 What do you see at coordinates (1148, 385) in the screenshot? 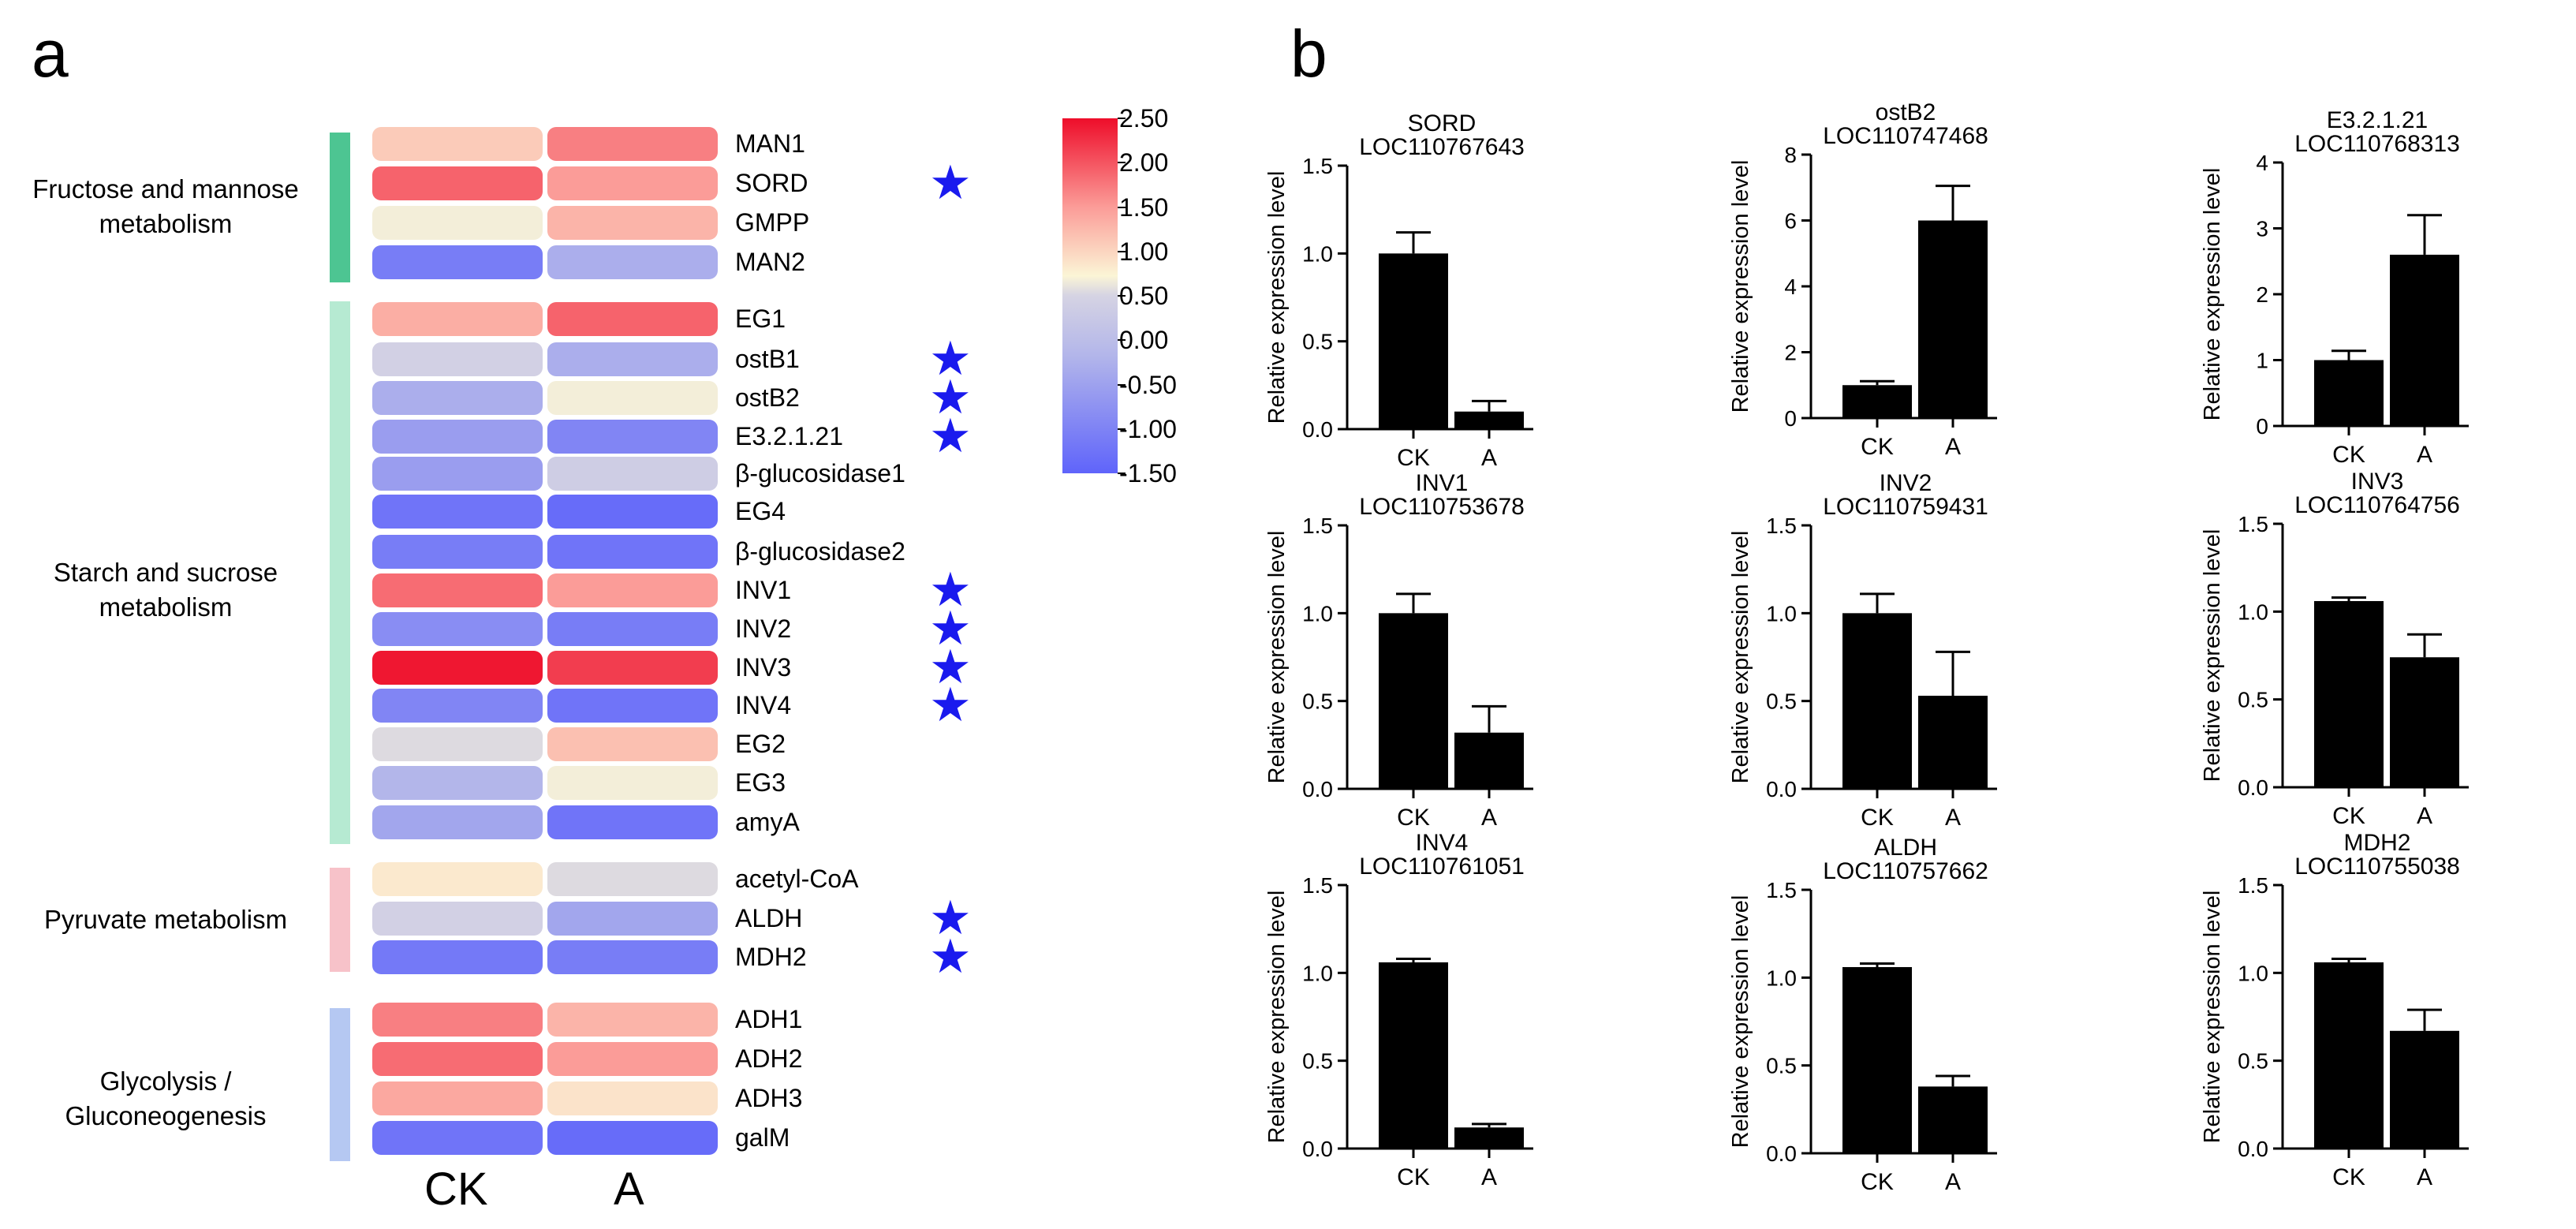
I see `colorbar-label: -0.50` at bounding box center [1148, 385].